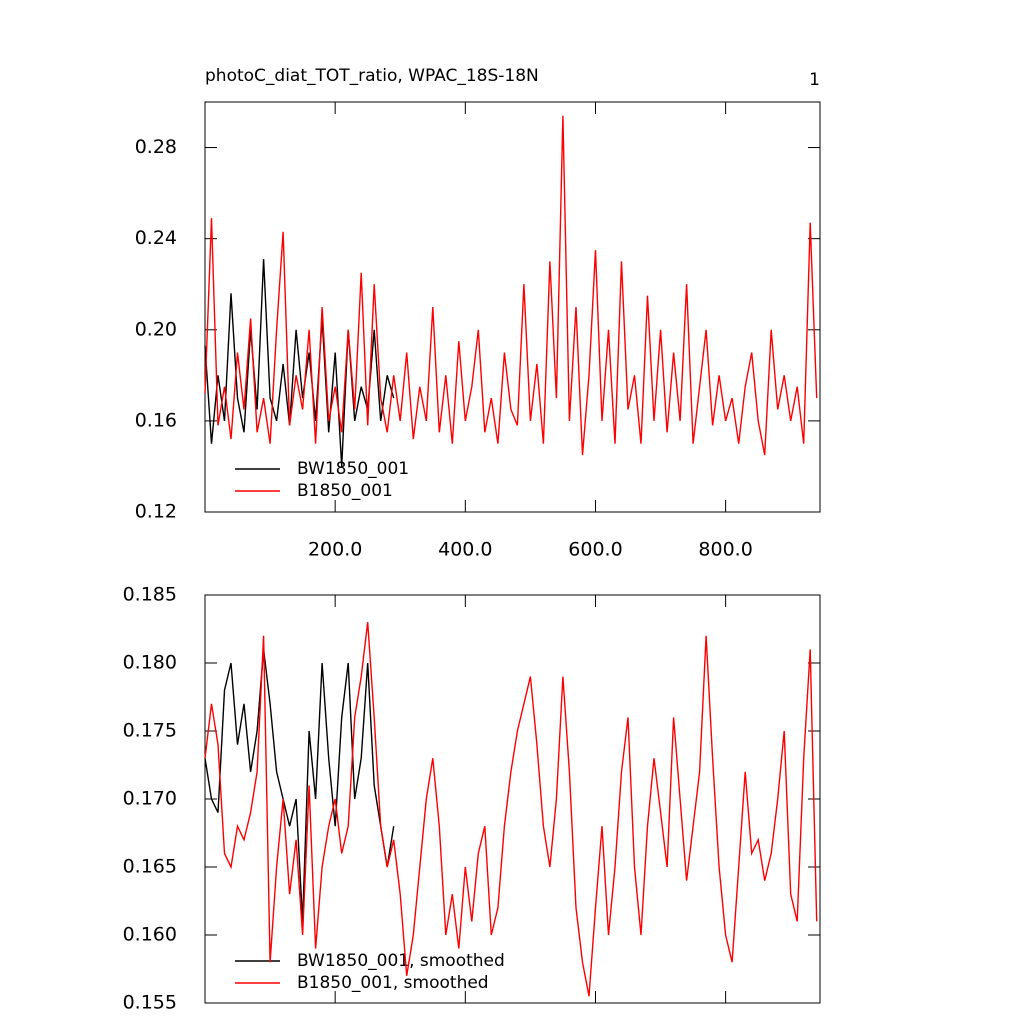 The image size is (1024, 1024). What do you see at coordinates (150, 731) in the screenshot?
I see `y-tick-label: 0.175` at bounding box center [150, 731].